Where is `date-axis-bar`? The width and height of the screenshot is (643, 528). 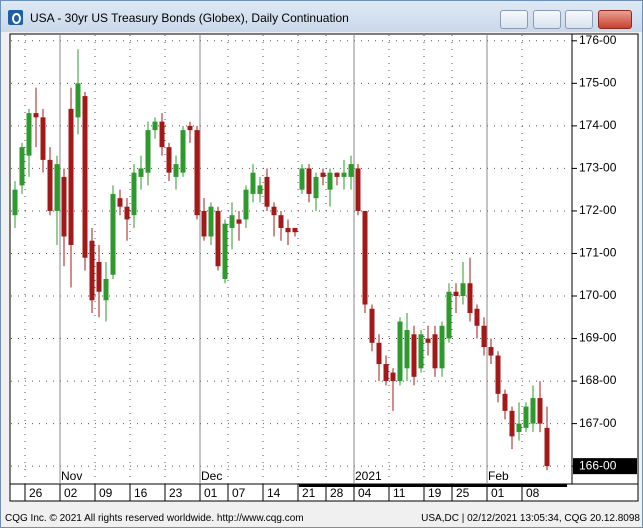
date-axis-bar is located at coordinates (433, 485).